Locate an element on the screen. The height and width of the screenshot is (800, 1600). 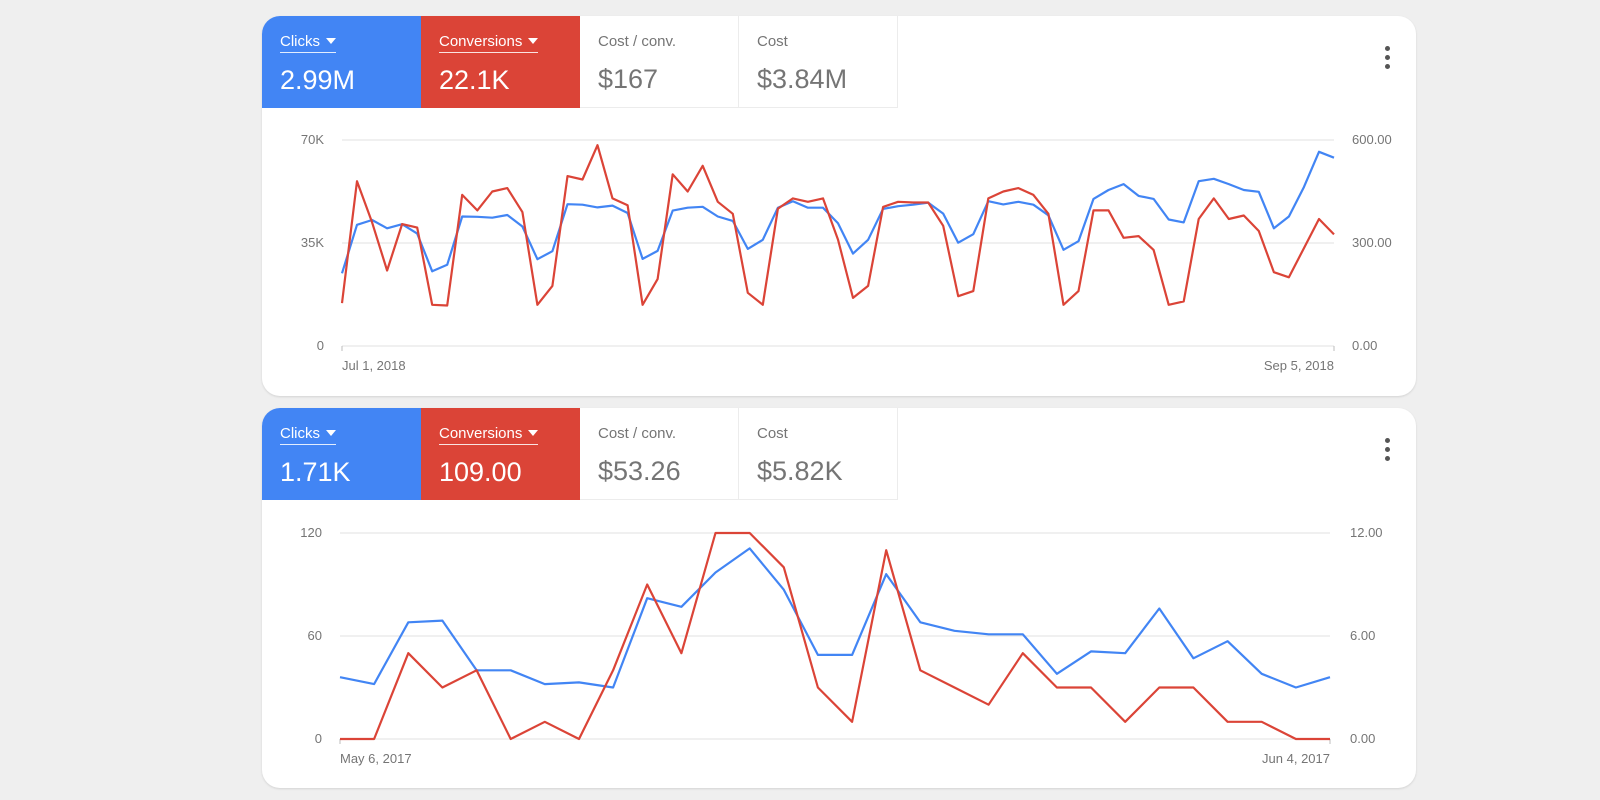
x-tick-label-start: Jul 1, 2018 is located at coordinates (374, 365).